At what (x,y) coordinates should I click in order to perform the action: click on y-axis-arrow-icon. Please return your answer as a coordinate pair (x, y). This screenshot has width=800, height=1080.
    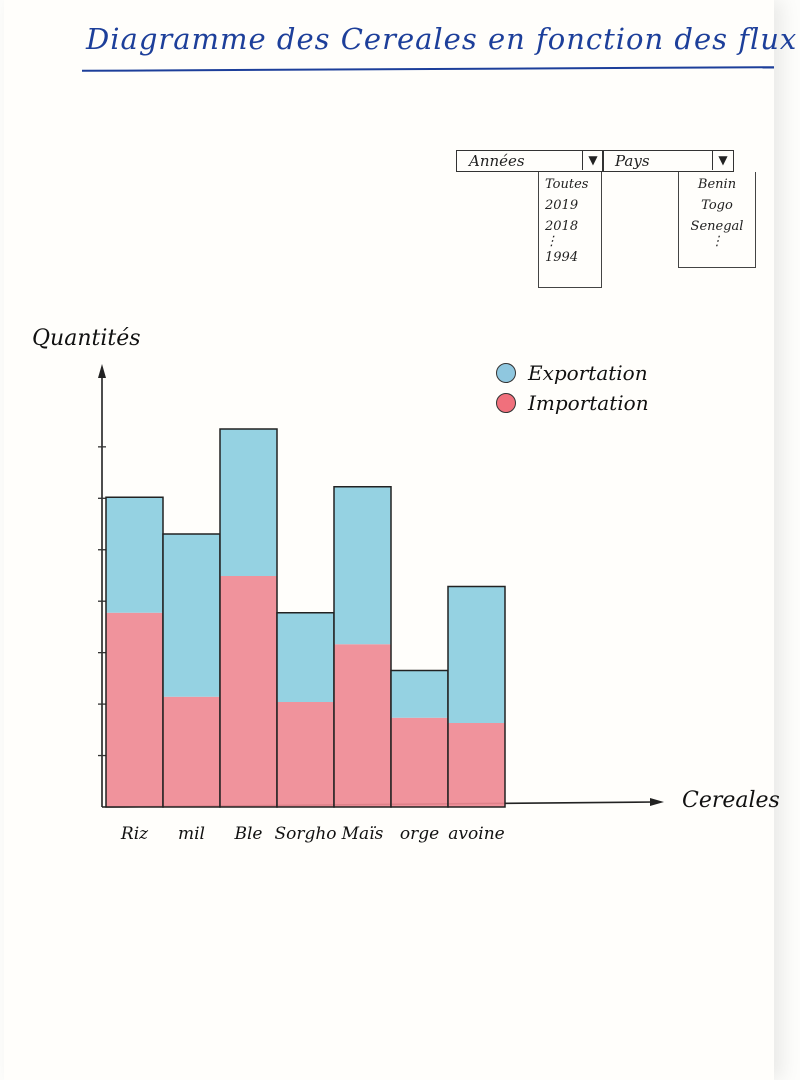
    Looking at the image, I should click on (102, 371).